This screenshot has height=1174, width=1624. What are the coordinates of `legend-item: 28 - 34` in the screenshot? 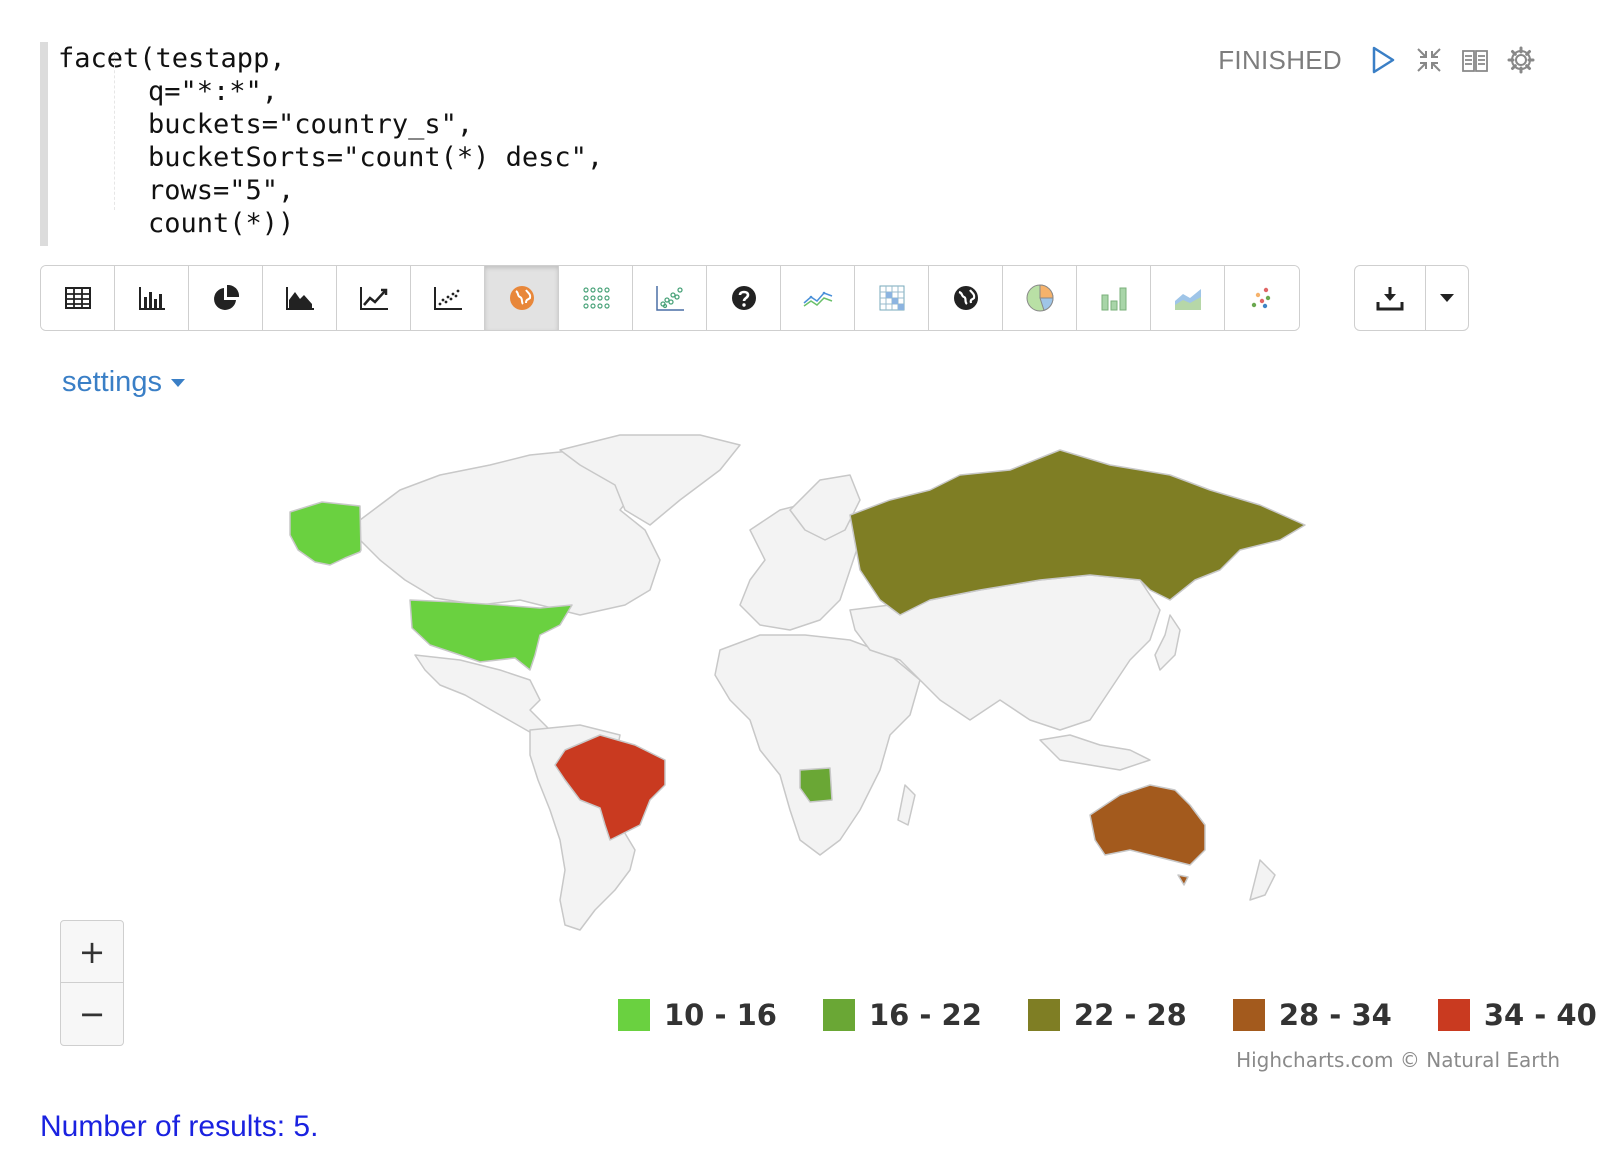 It's located at (1312, 1015).